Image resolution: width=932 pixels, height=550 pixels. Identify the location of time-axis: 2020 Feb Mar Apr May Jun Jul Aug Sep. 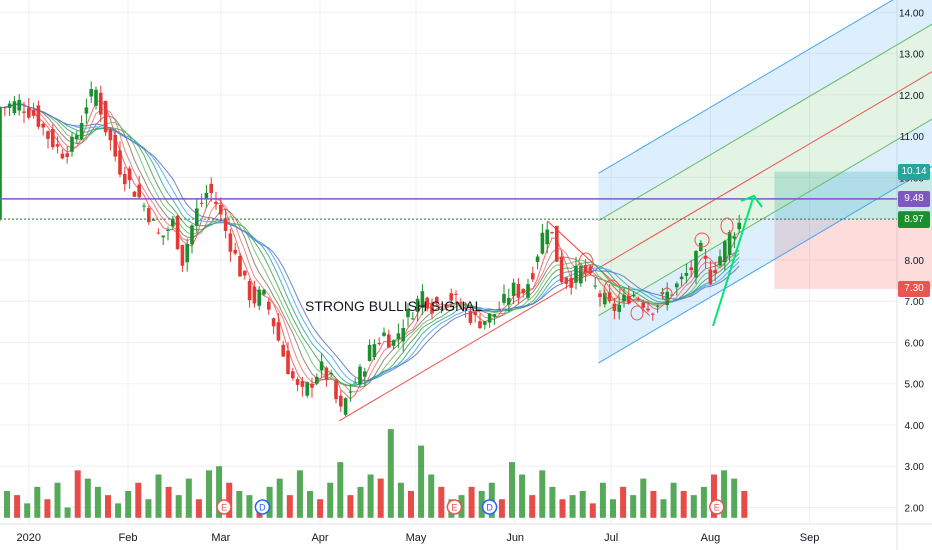
(418, 538).